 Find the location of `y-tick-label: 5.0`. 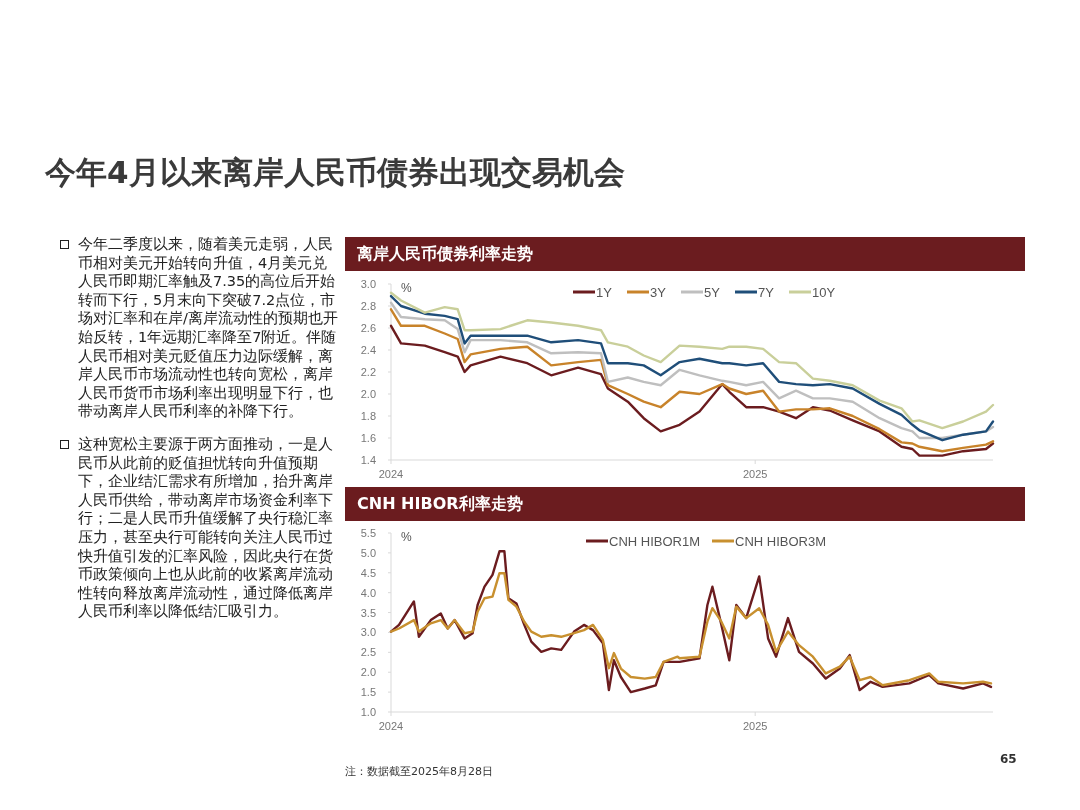

y-tick-label: 5.0 is located at coordinates (368, 552).